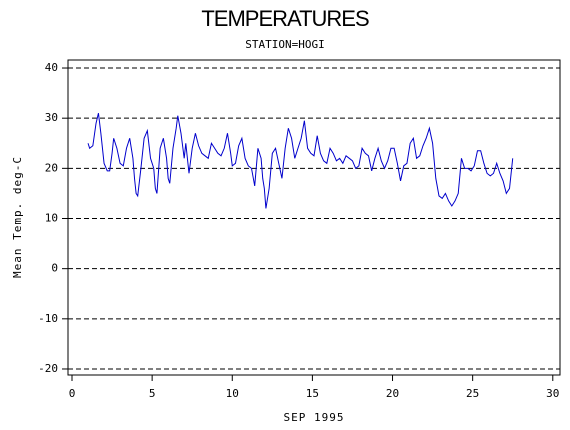  What do you see at coordinates (51, 218) in the screenshot?
I see `y-tick-label: 10` at bounding box center [51, 218].